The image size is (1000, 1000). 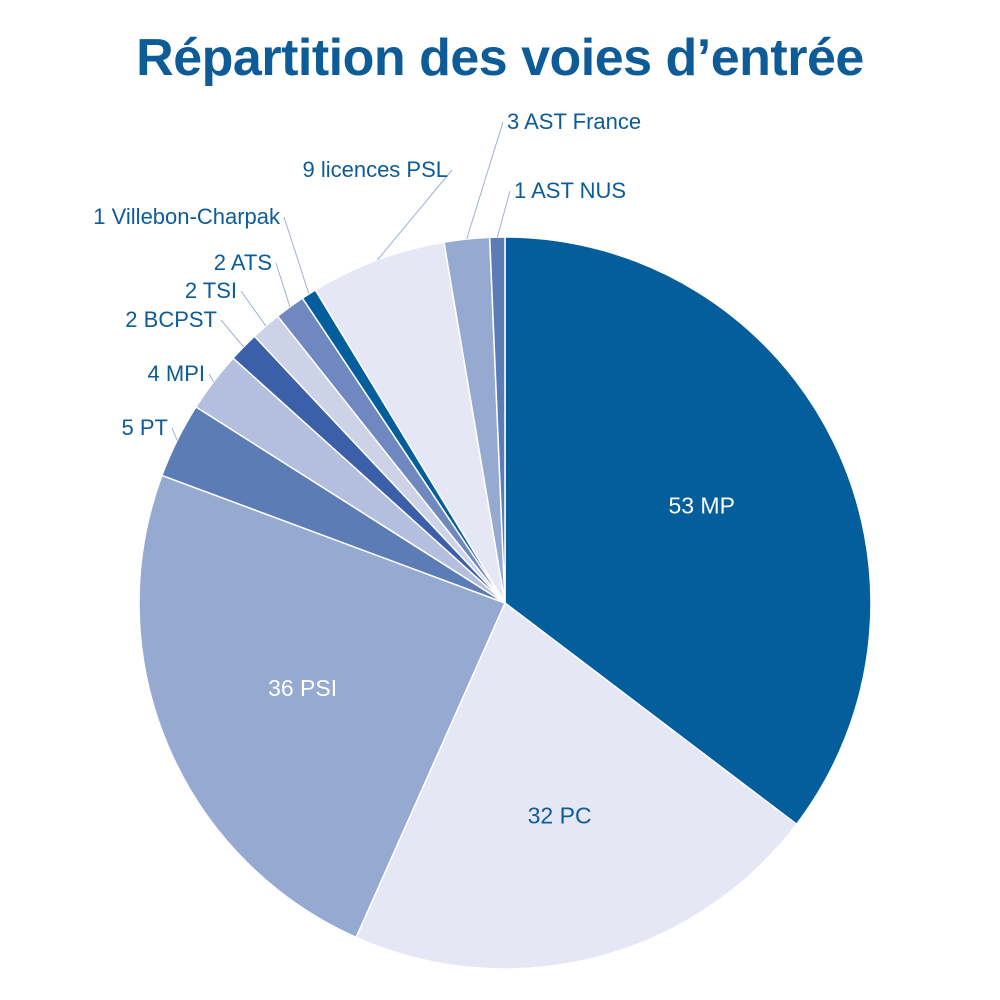 What do you see at coordinates (574, 121) in the screenshot?
I see `slice-label-3-ast-france: 3 AST France` at bounding box center [574, 121].